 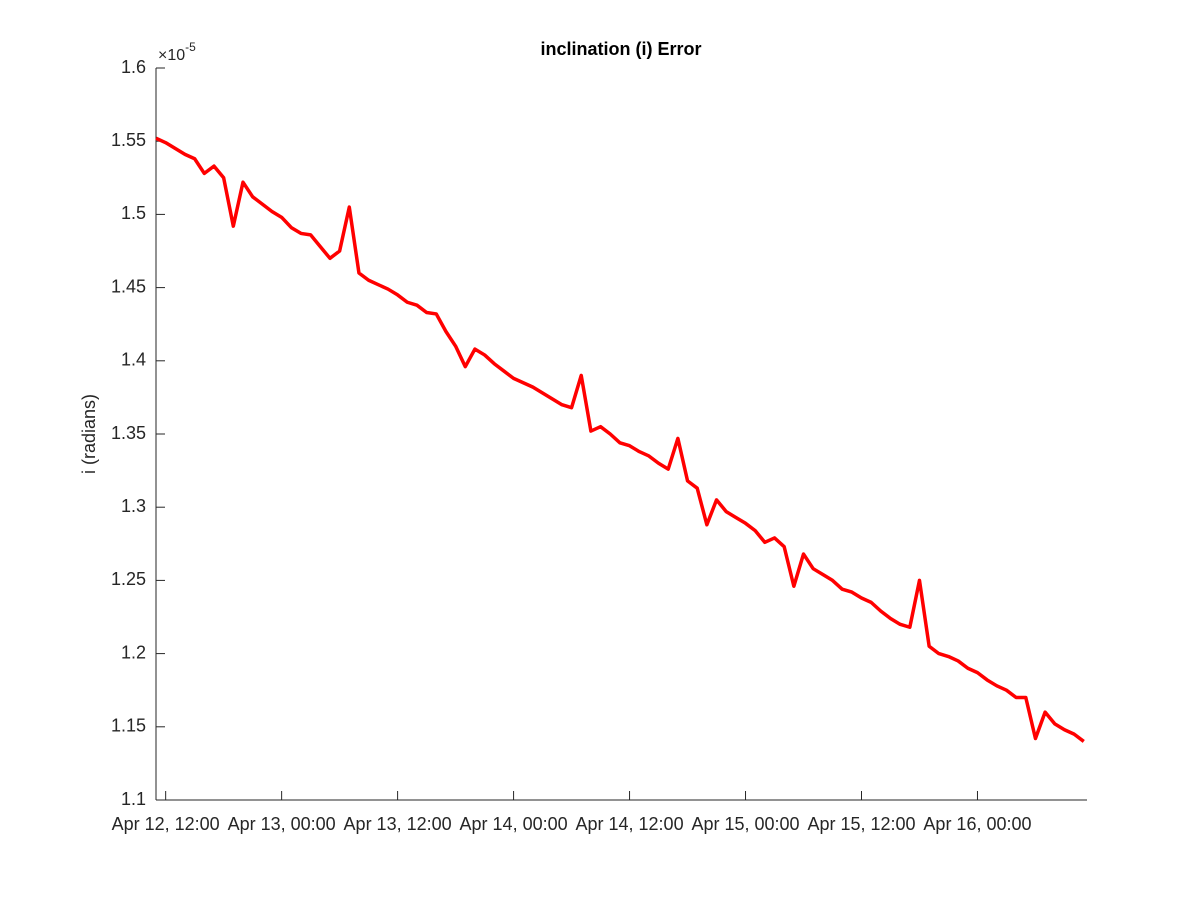 What do you see at coordinates (128, 140) in the screenshot?
I see `y-tick-label: 1.55` at bounding box center [128, 140].